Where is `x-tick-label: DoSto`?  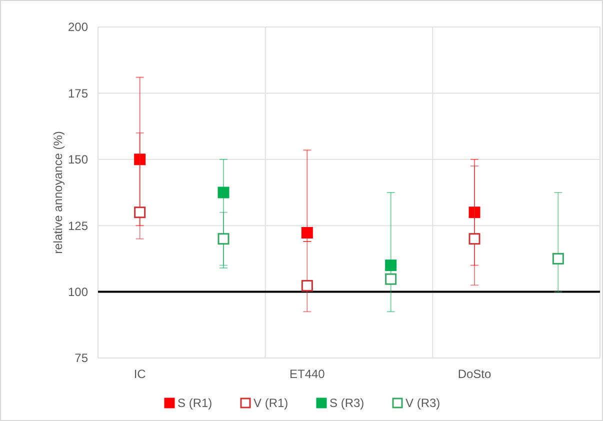
x-tick-label: DoSto is located at coordinates (475, 374).